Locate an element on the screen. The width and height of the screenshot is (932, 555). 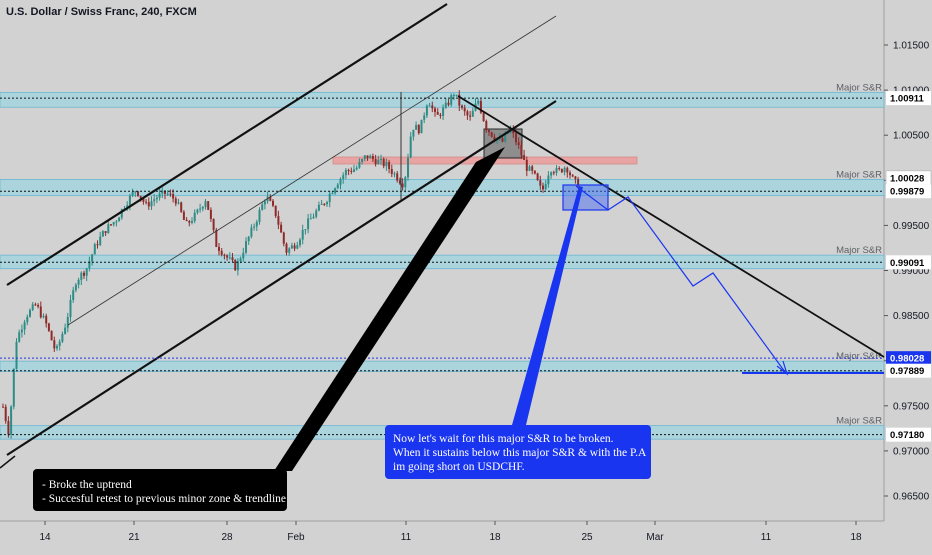
x-tick-label-1: 21 is located at coordinates (134, 537).